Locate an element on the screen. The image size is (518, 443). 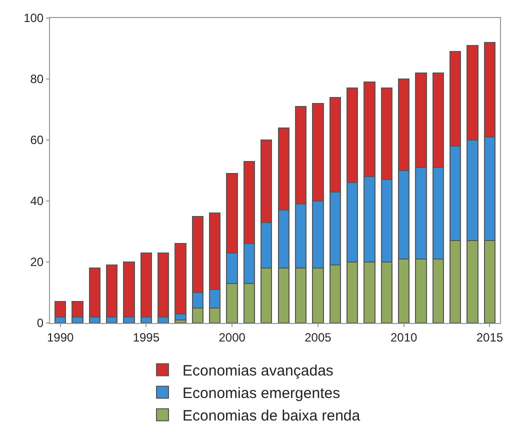
y-tick-label: 40 is located at coordinates (37, 201).